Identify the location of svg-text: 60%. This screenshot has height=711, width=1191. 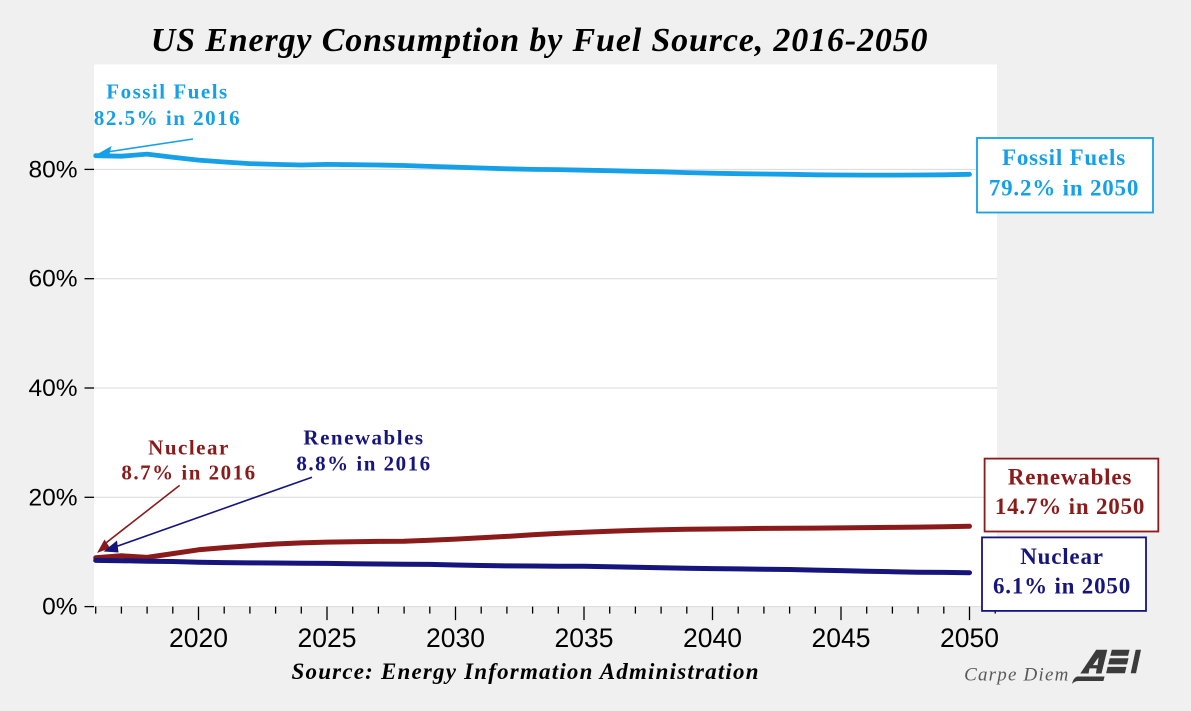
(52, 279).